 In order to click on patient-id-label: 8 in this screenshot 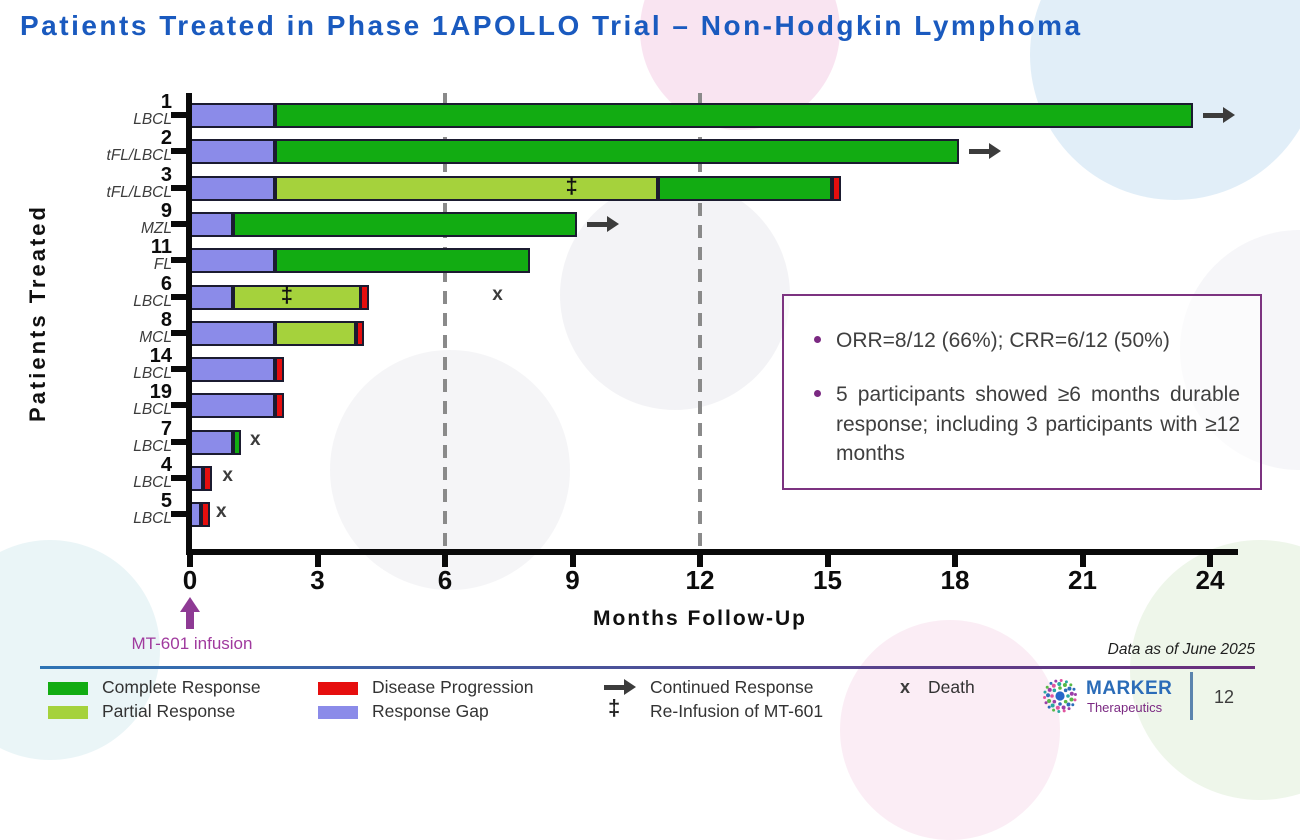, I will do `click(166, 320)`.